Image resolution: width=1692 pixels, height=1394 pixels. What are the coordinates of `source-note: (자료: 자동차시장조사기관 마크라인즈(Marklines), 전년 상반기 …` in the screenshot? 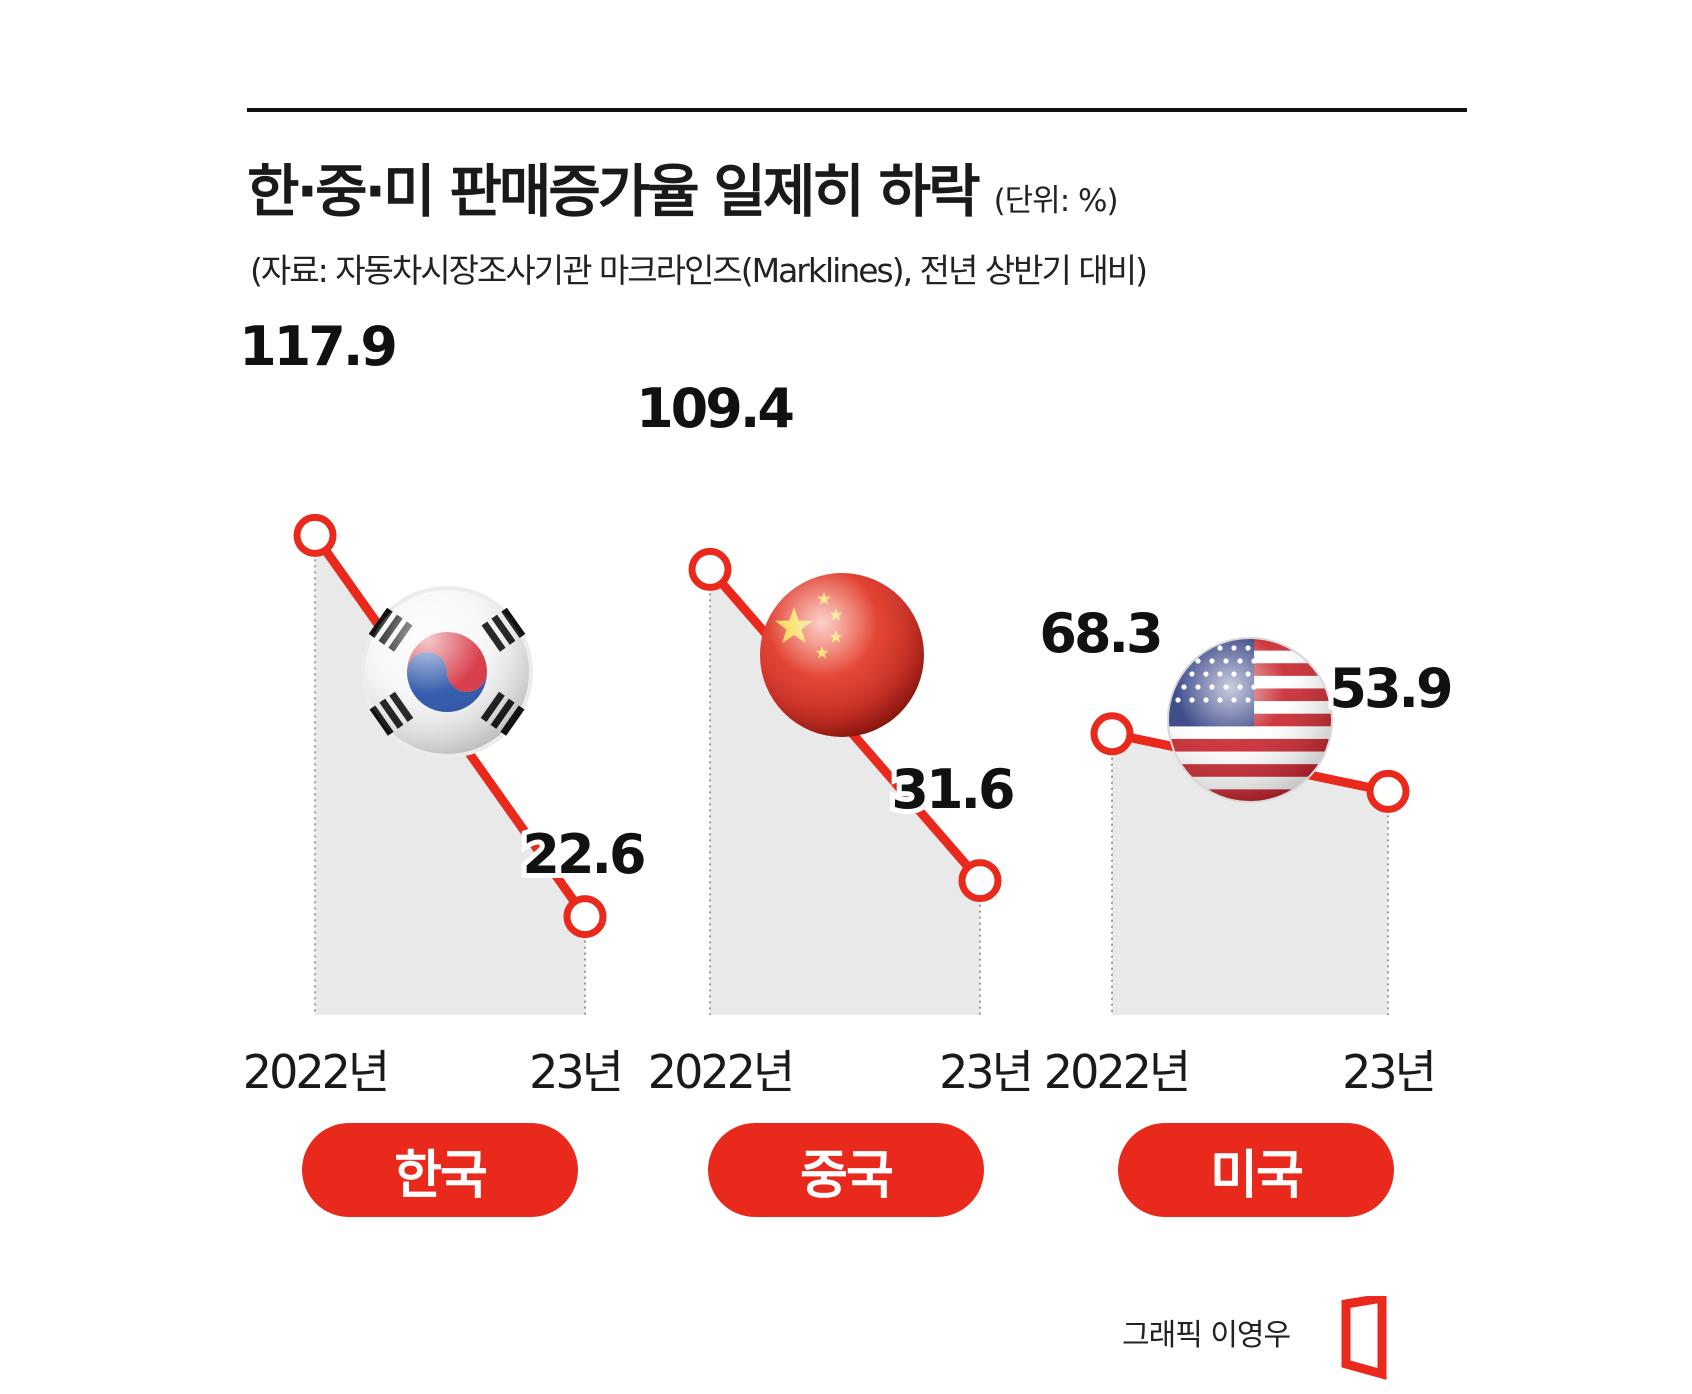 It's located at (699, 270).